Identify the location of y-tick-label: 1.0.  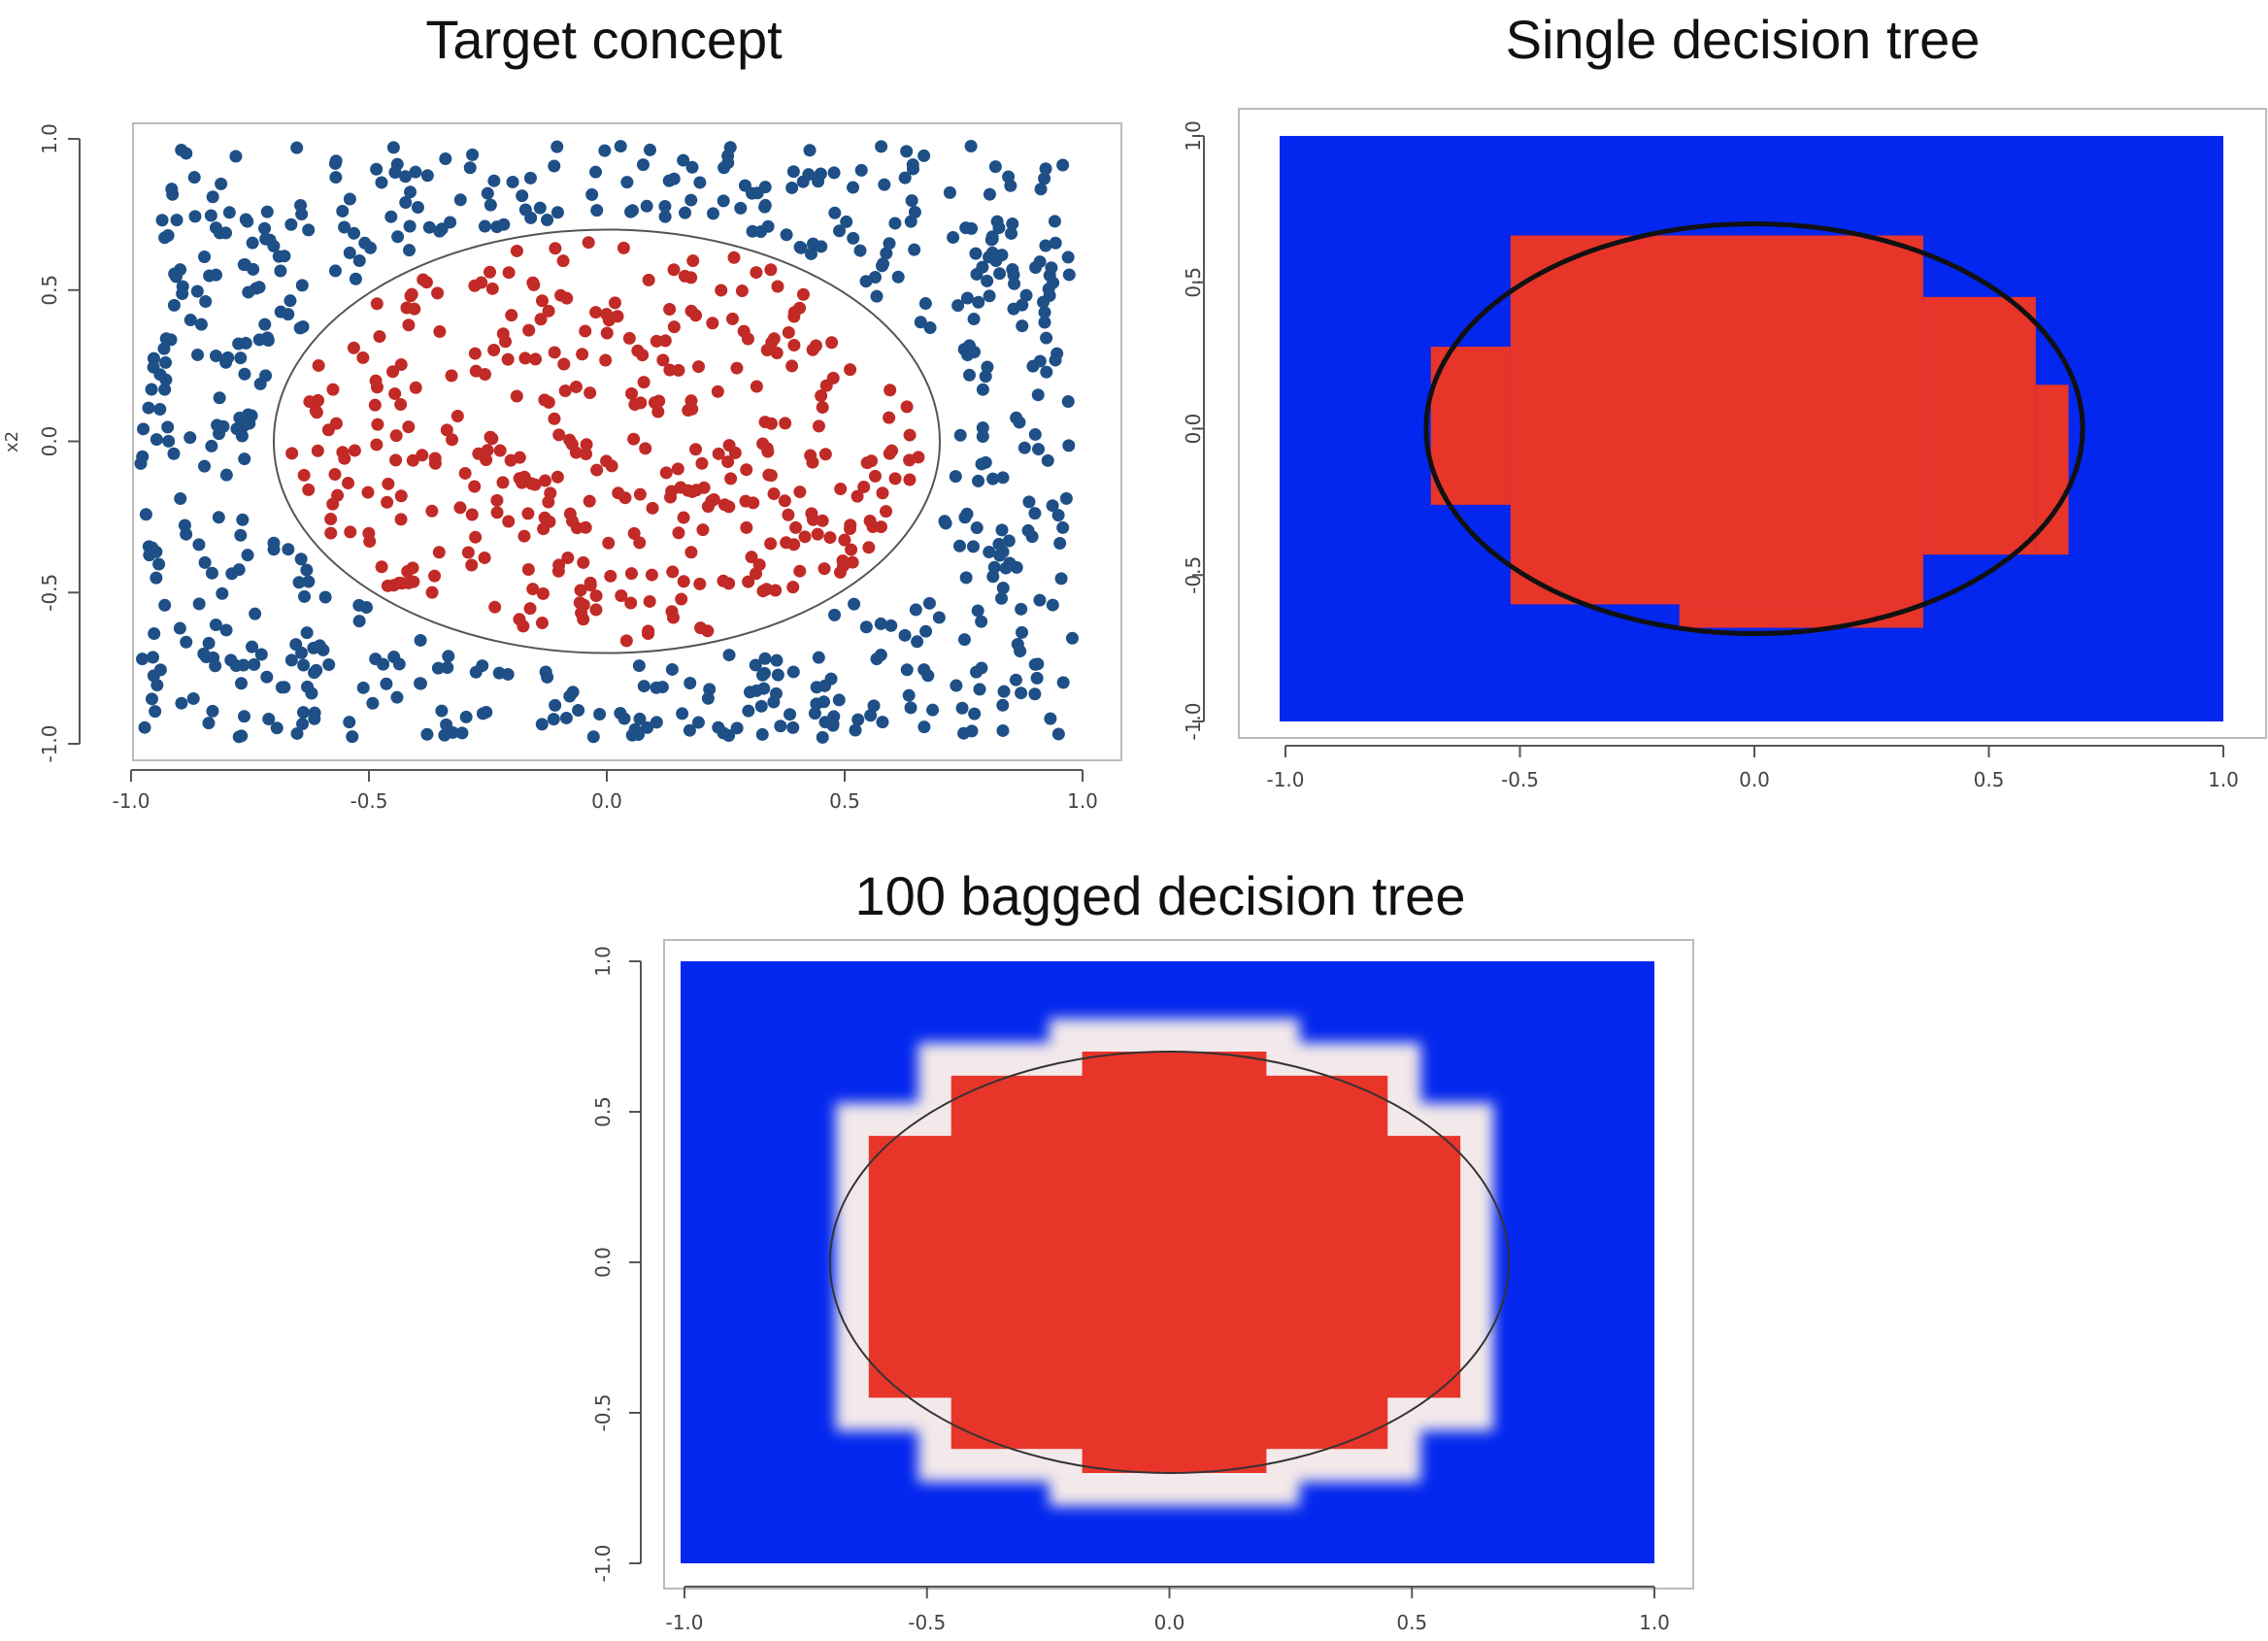
(603, 962).